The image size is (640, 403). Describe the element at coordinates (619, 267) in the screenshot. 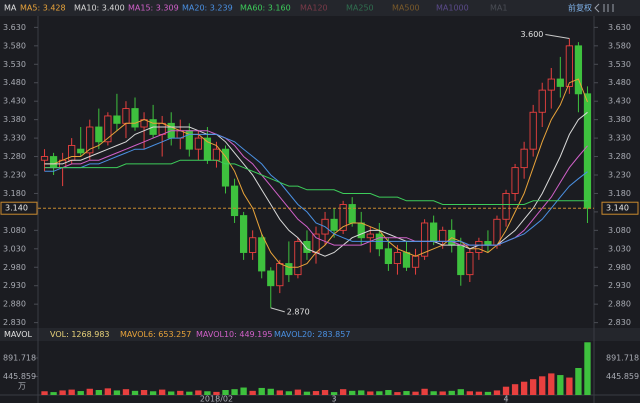

I see `y-tick-label: 2.980` at that location.